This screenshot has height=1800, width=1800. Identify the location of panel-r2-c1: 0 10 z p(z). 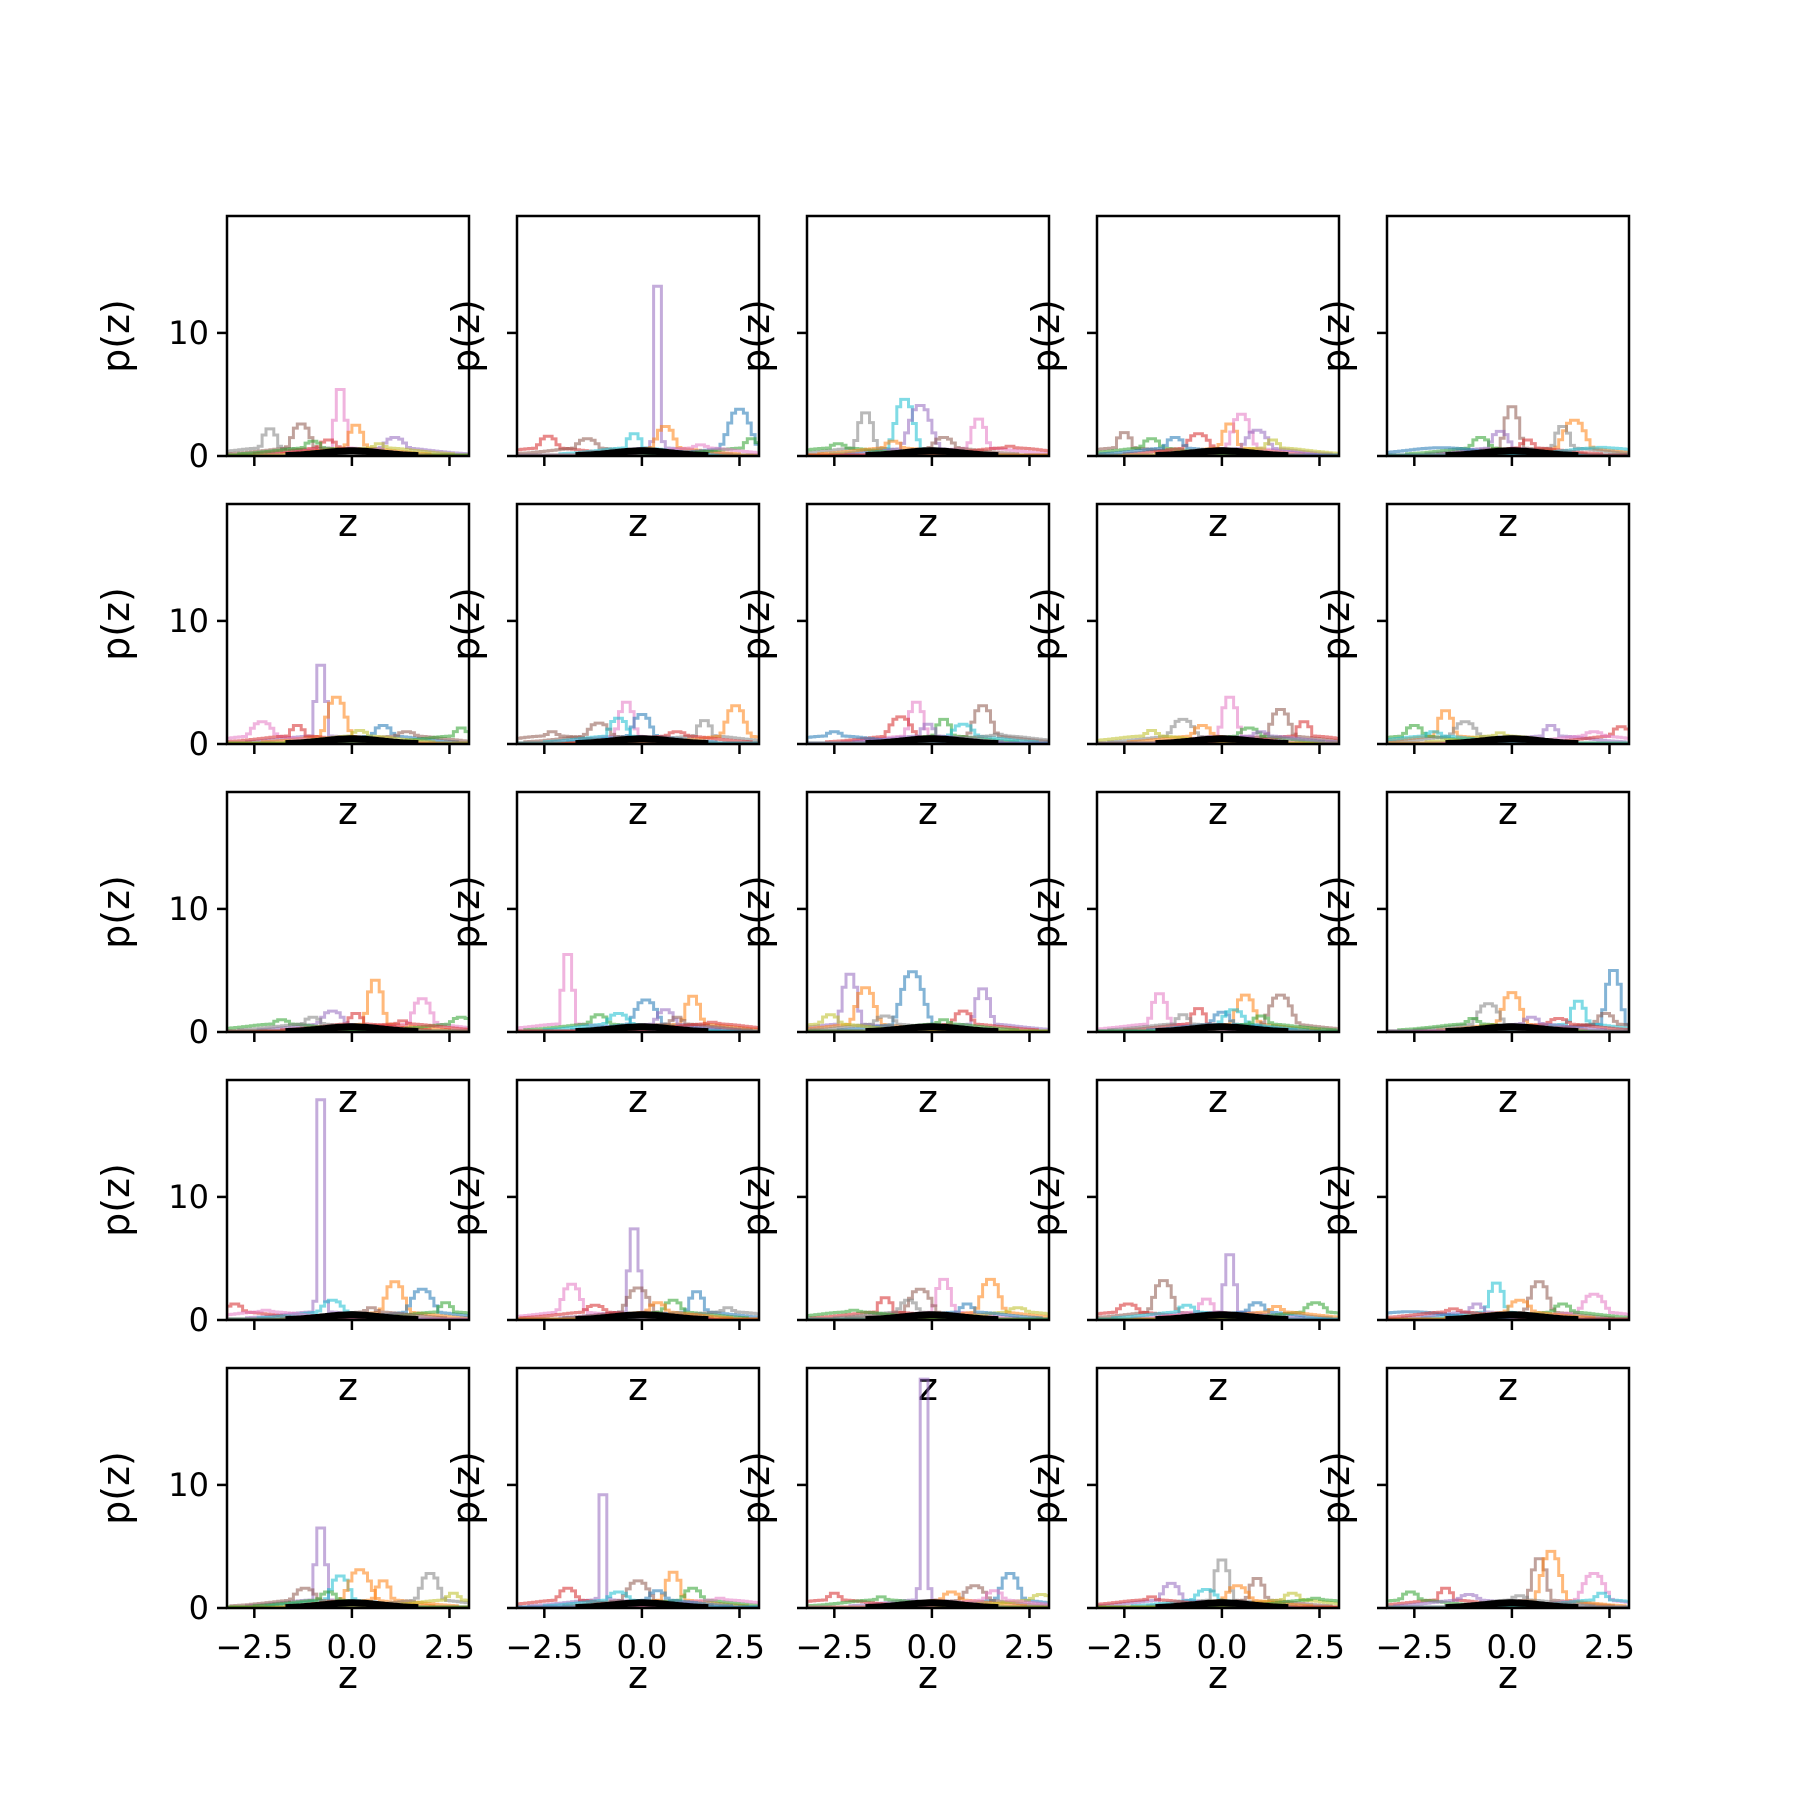
(282, 667).